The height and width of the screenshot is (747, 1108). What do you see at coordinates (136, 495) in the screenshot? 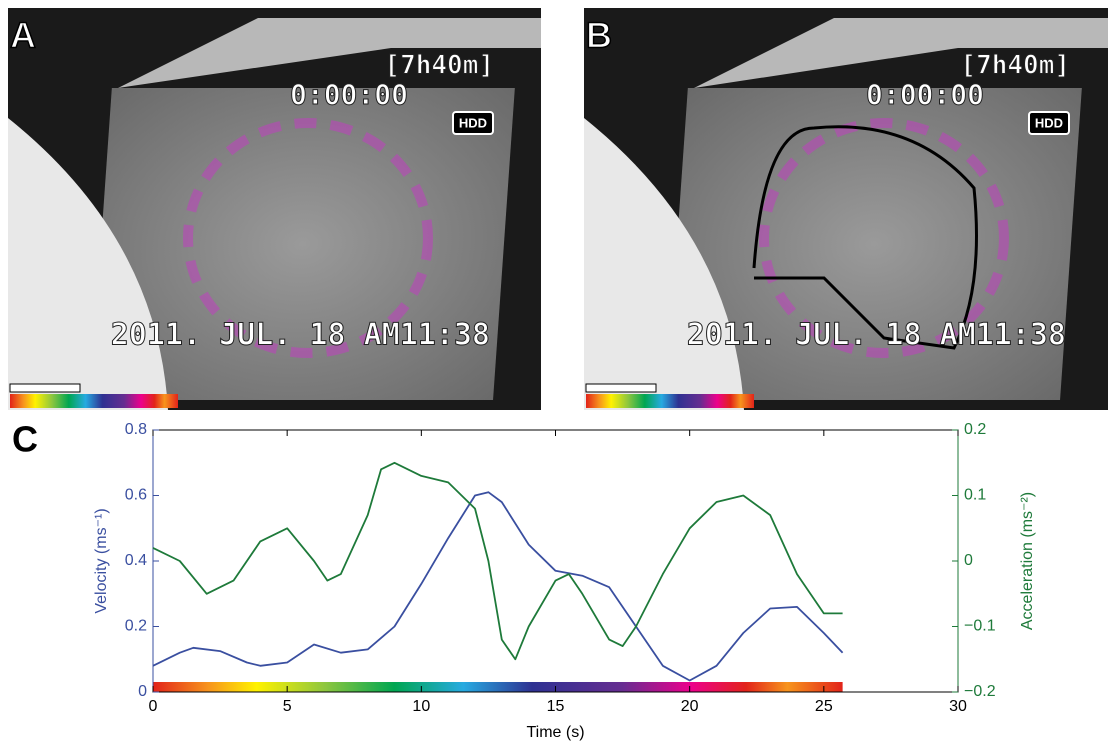
I see `y-tick-label: 0.6` at bounding box center [136, 495].